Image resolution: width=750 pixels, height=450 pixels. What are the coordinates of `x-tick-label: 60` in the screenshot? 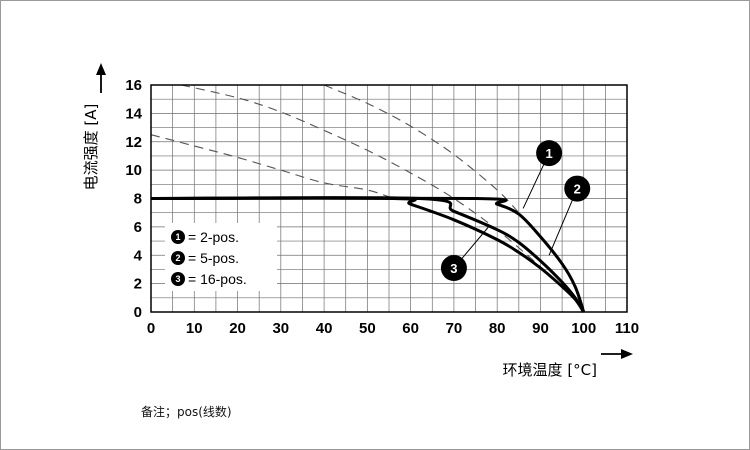 It's located at (410, 328).